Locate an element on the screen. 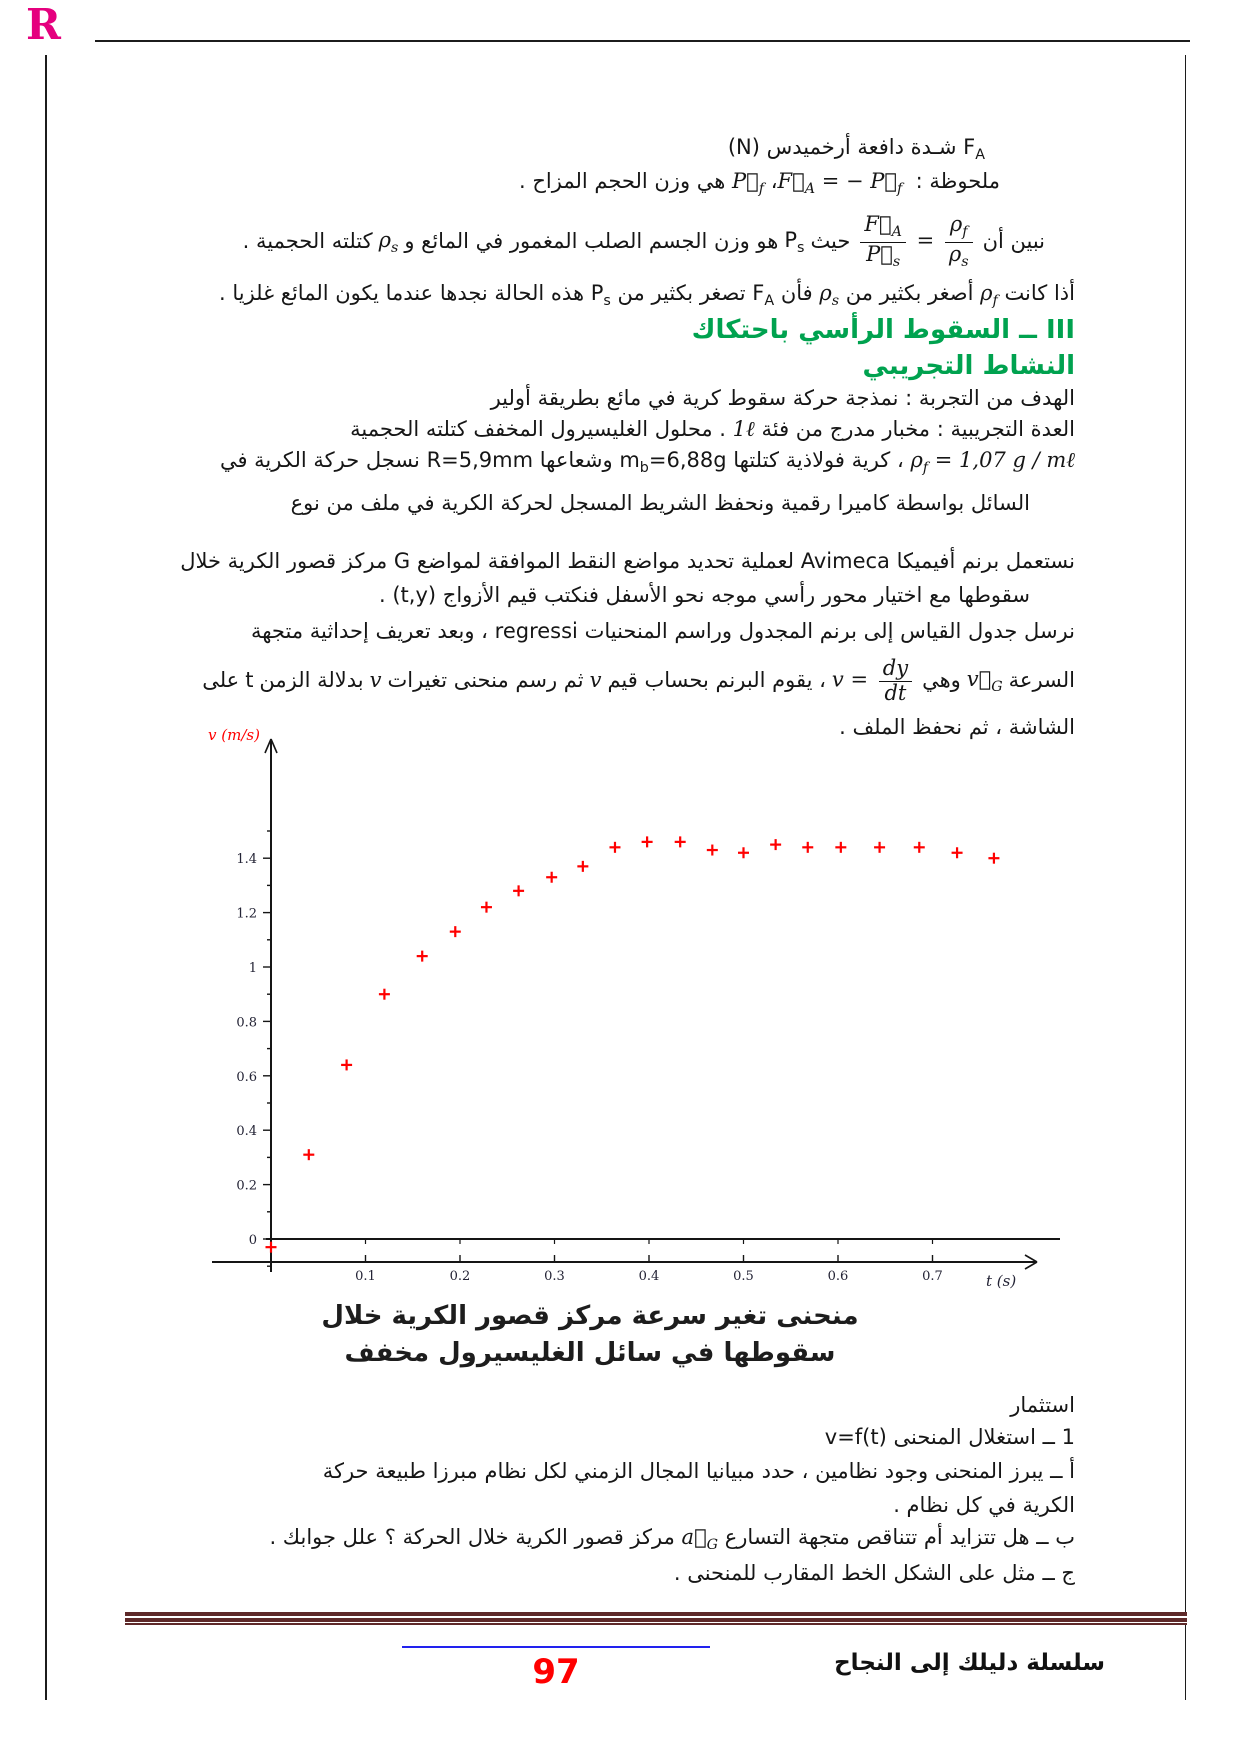 The width and height of the screenshot is (1240, 1753). right-border-line is located at coordinates (1185, 877).